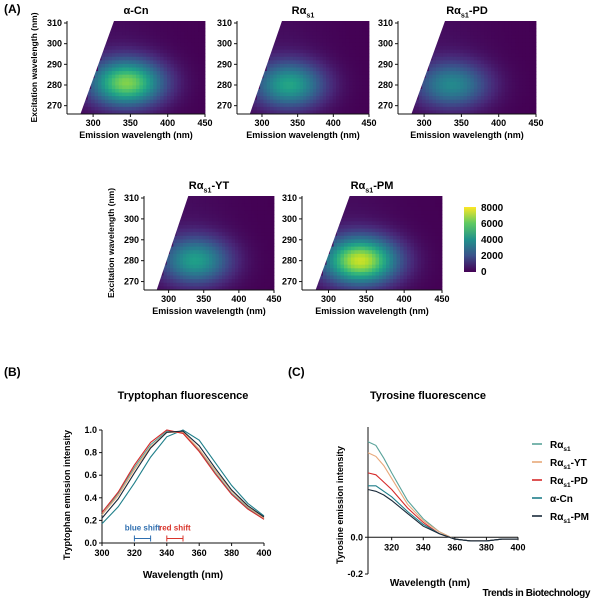  I want to click on series-line-alpha_cn, so click(443, 513).